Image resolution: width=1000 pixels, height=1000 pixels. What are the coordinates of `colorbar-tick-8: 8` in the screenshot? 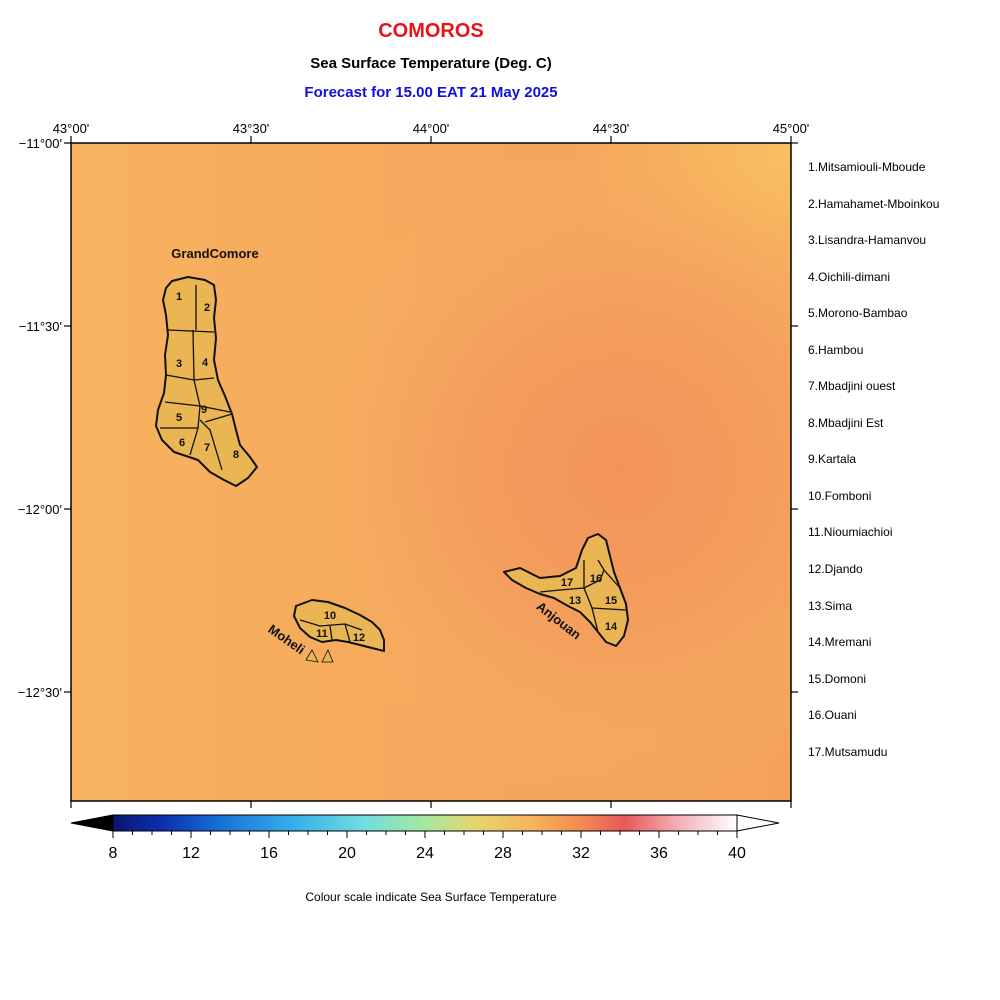 It's located at (113, 853).